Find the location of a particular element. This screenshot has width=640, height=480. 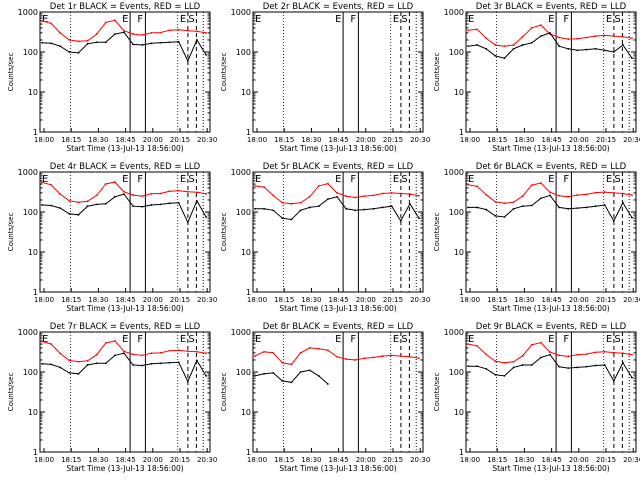

panel-title: Det 9r BLACK = Events, RED = LLD is located at coordinates (551, 327).